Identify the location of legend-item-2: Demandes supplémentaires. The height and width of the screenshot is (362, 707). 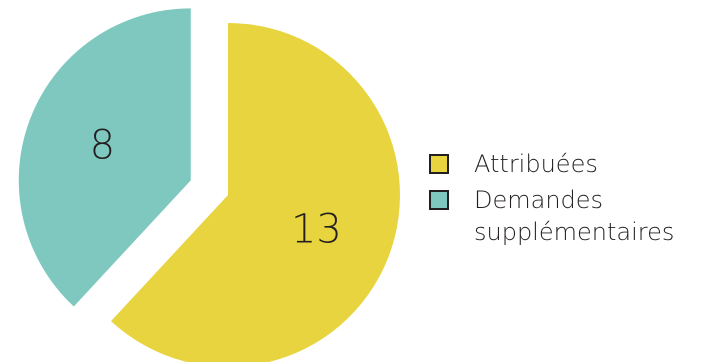
(551, 216).